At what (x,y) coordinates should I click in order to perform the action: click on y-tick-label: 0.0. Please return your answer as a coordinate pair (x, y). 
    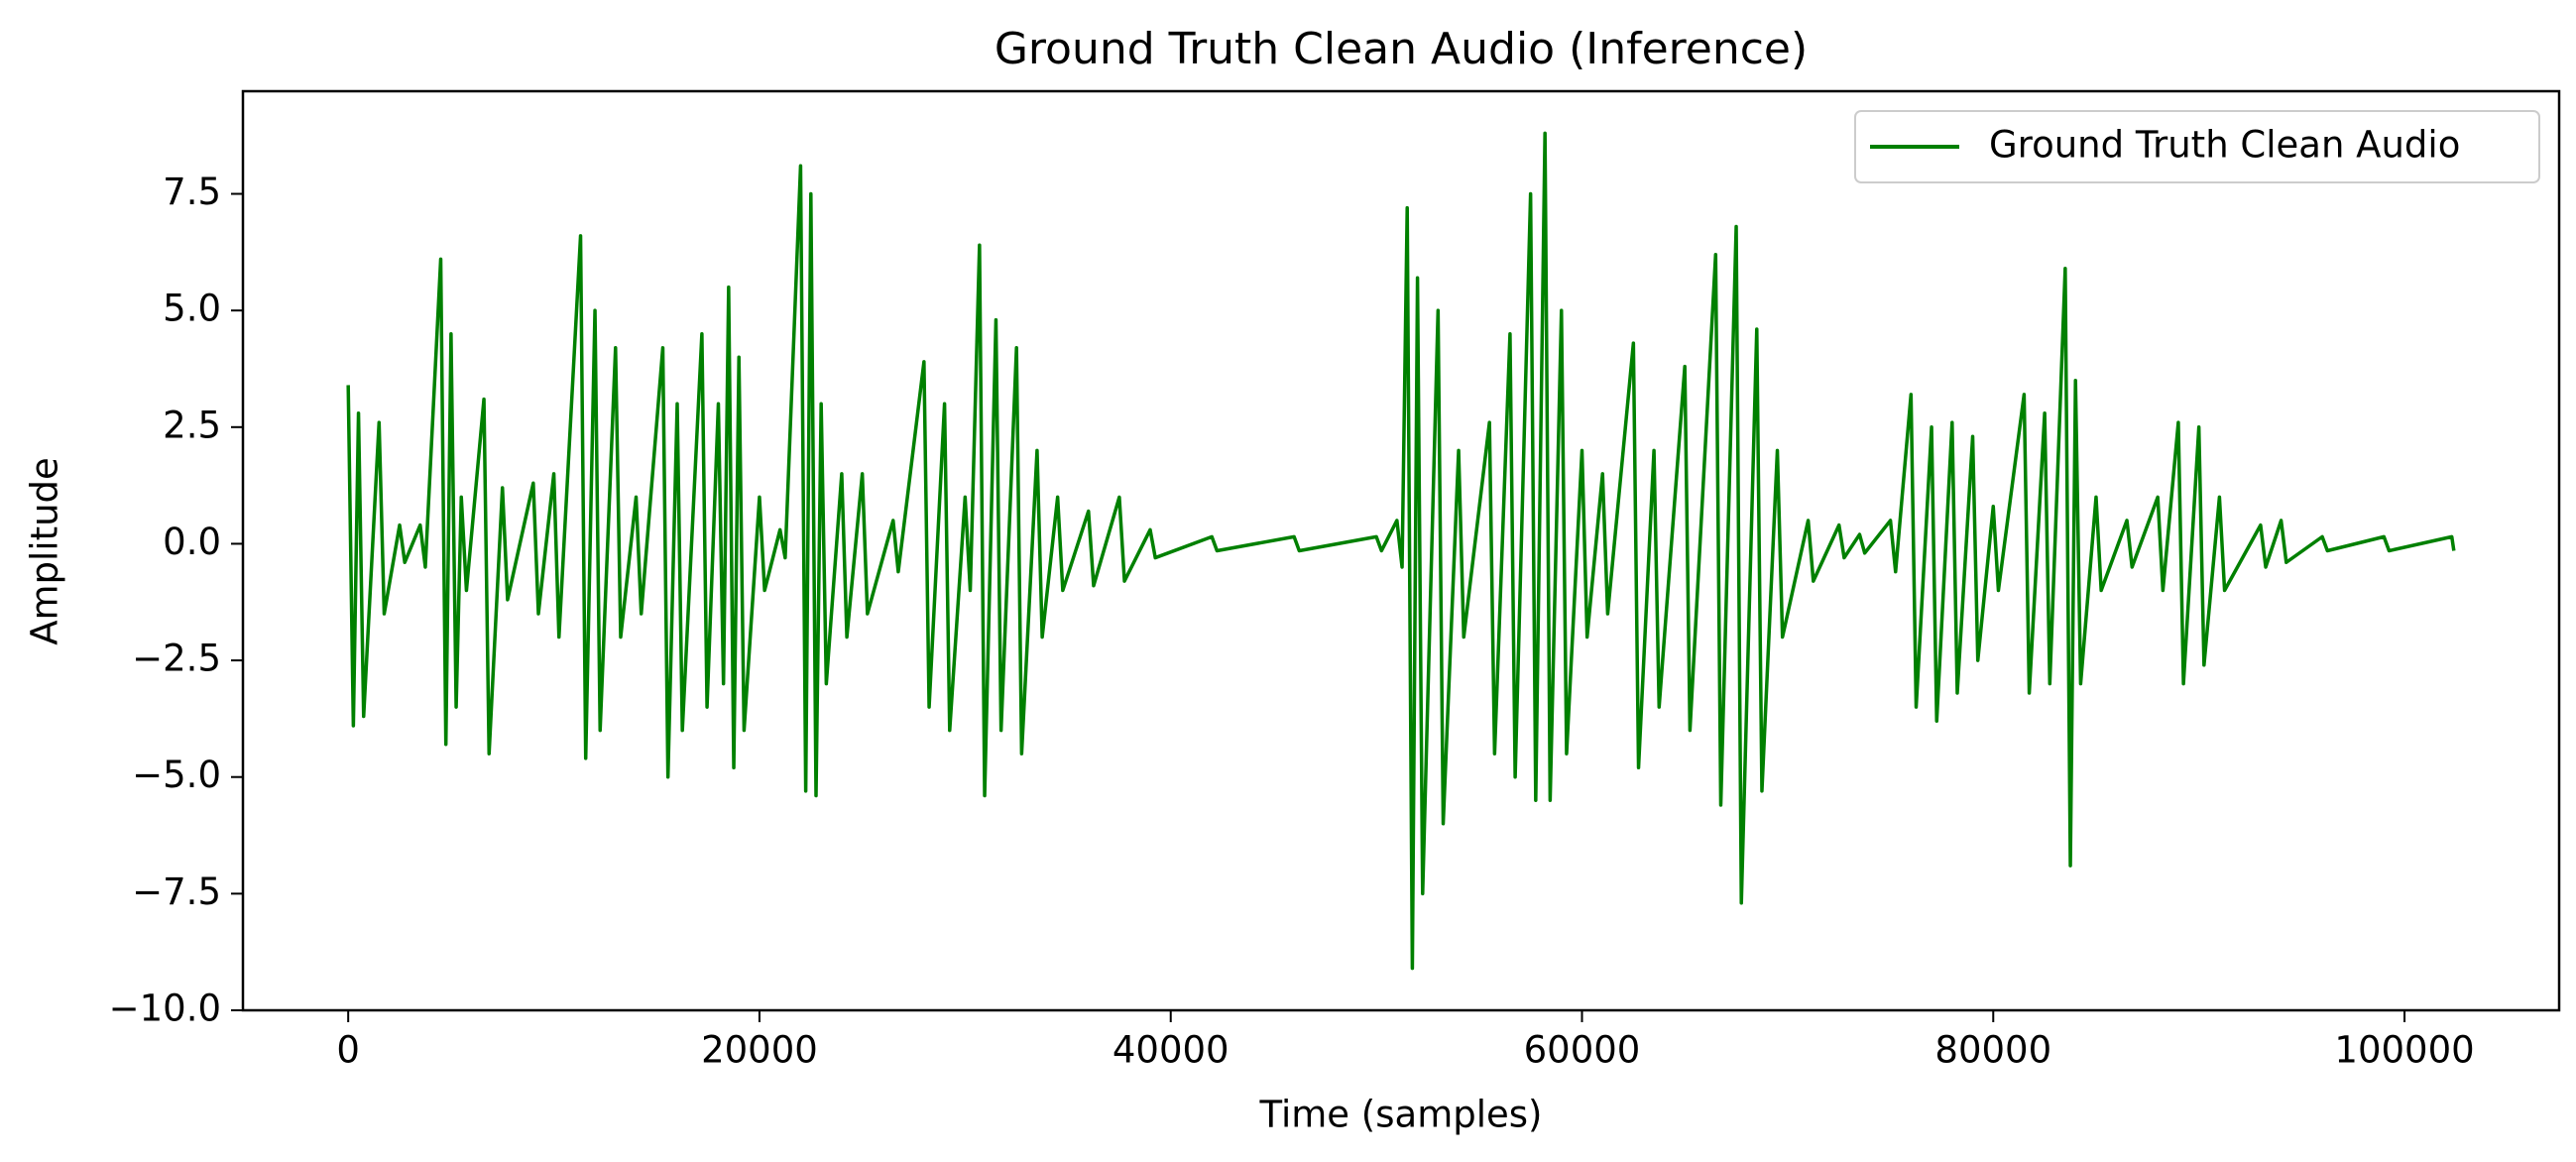
    Looking at the image, I should click on (192, 542).